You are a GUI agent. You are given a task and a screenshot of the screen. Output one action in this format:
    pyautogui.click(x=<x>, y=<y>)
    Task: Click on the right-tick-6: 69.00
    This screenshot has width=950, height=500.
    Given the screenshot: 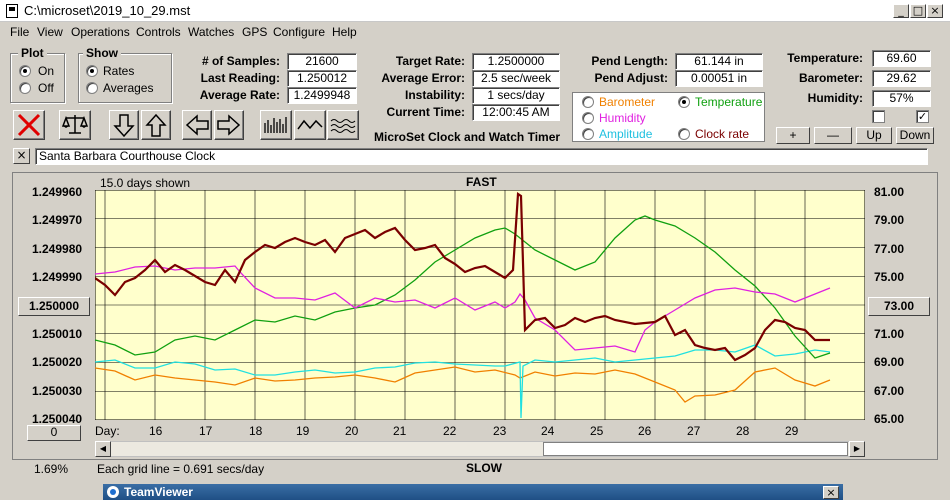 What is the action you would take?
    pyautogui.click(x=889, y=362)
    